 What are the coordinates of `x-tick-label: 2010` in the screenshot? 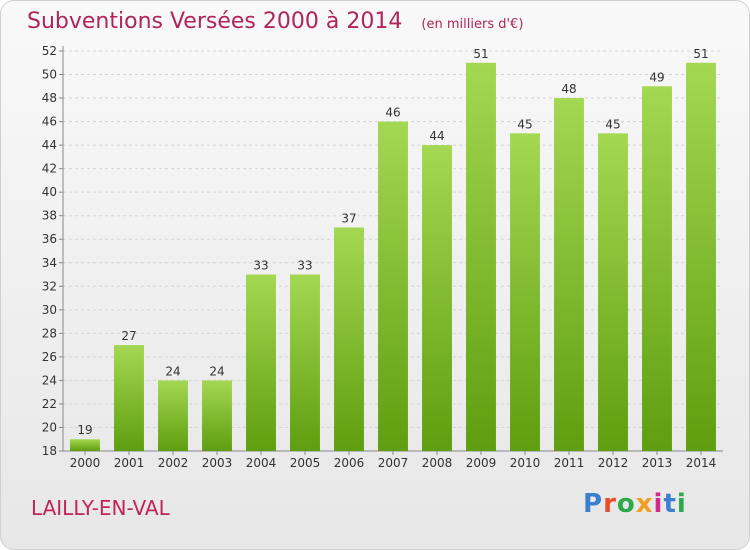 It's located at (525, 463).